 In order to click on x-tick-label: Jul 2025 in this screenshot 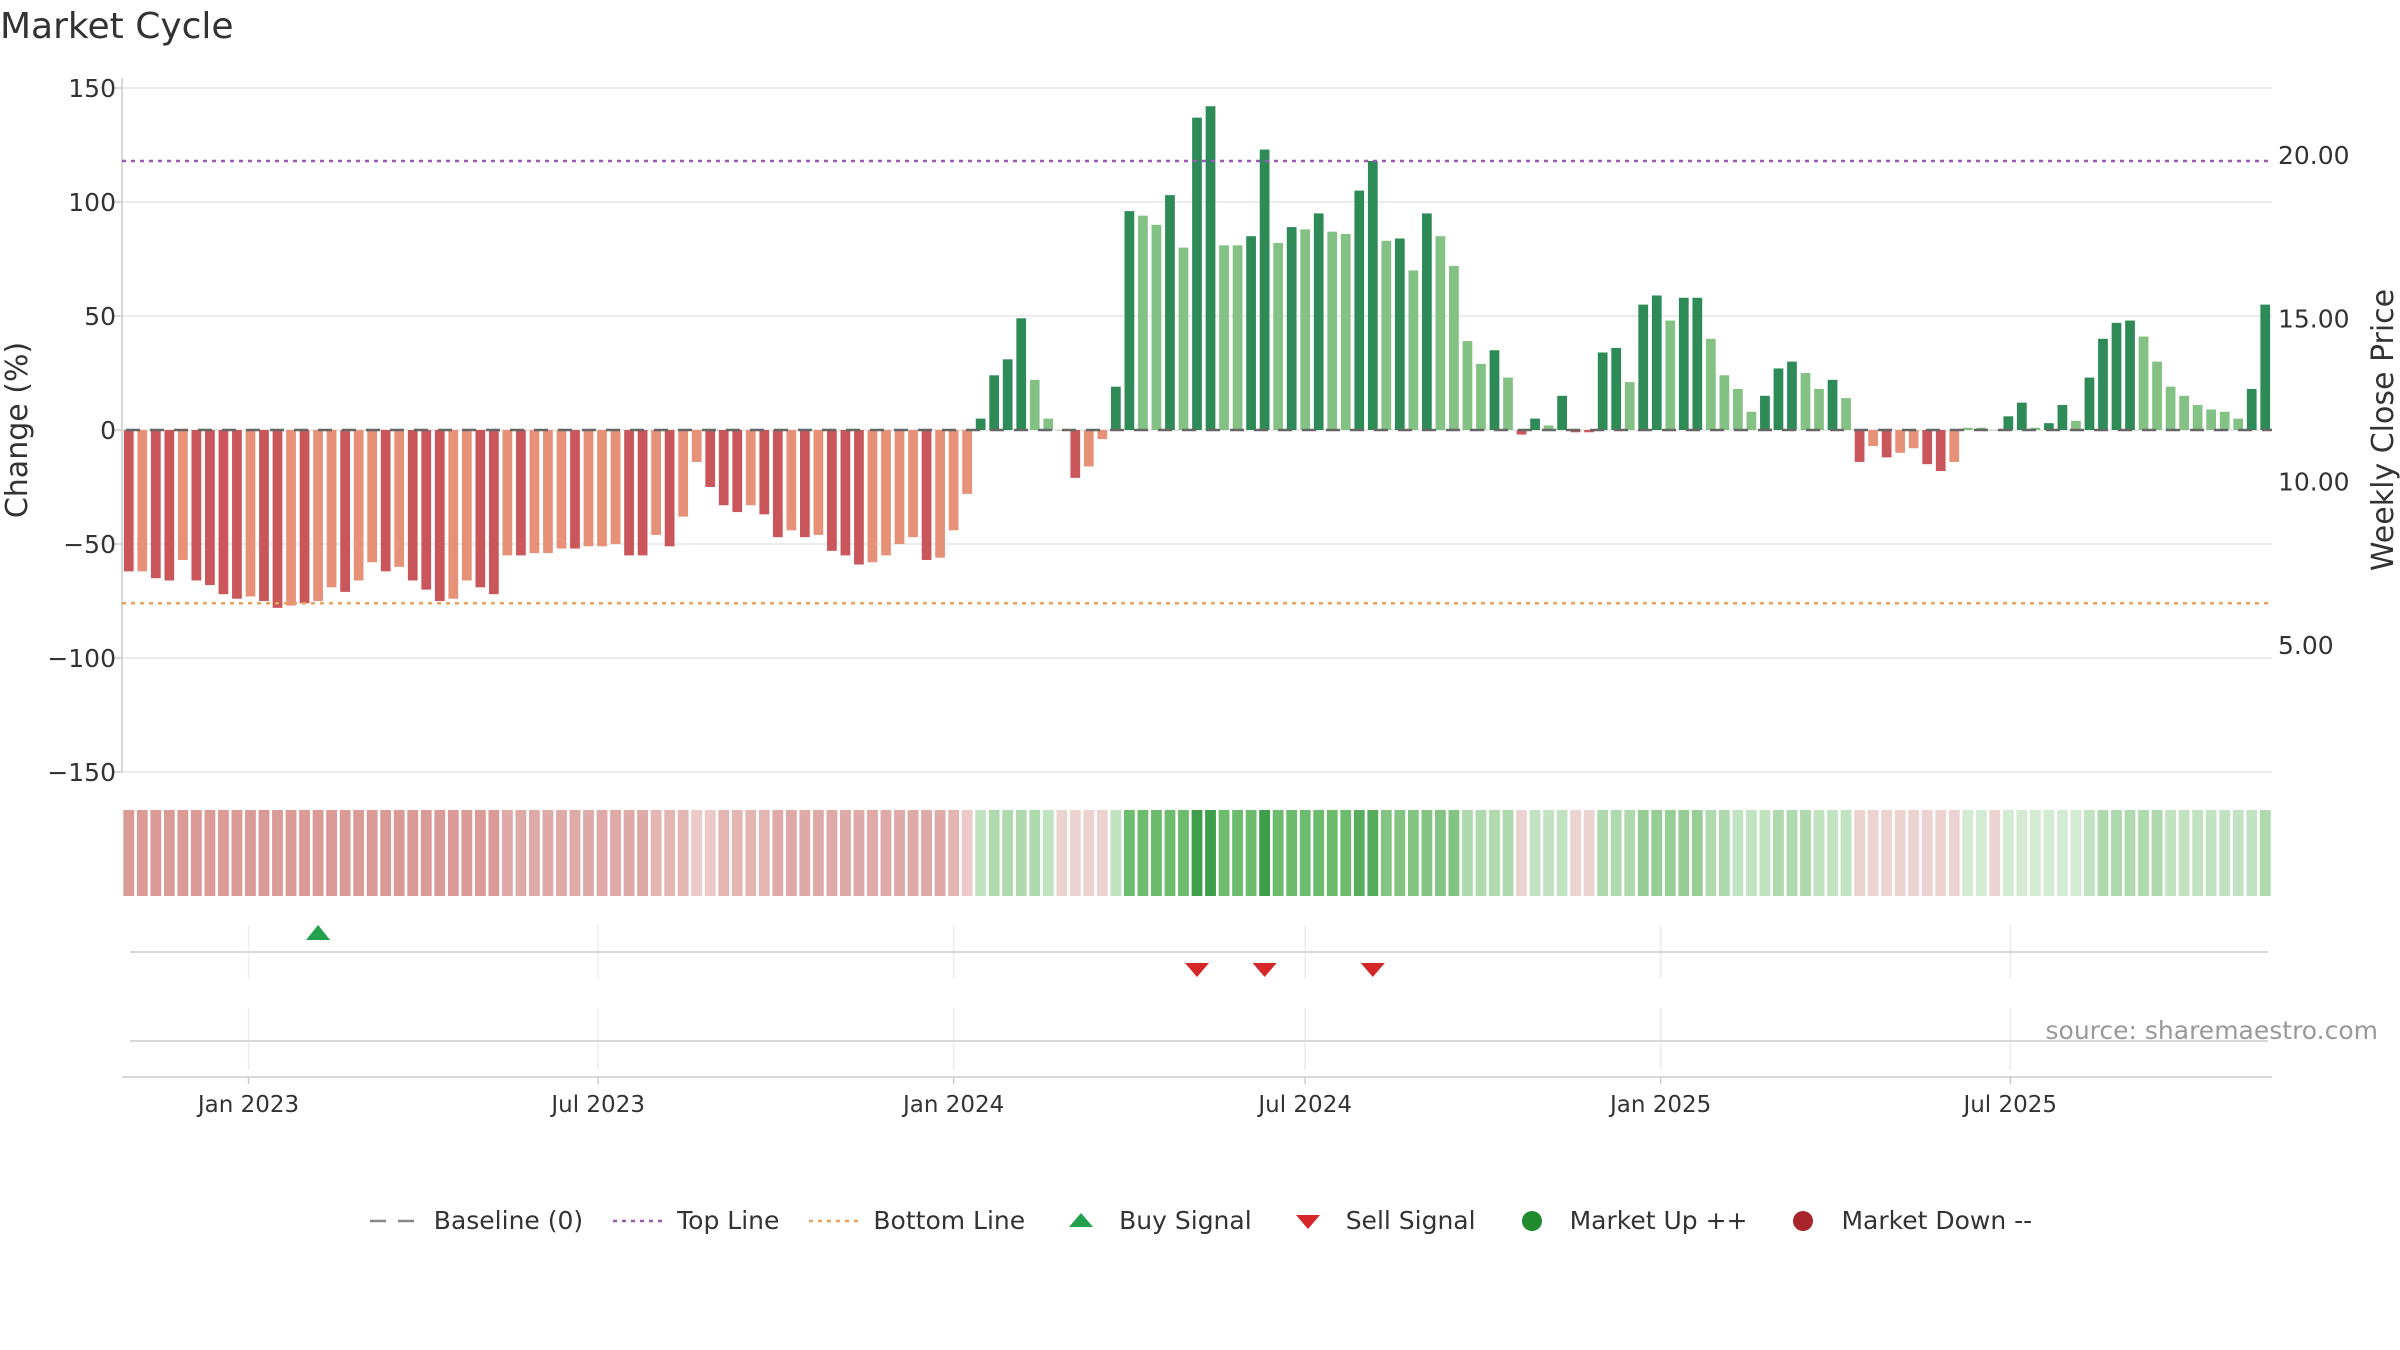, I will do `click(2009, 1105)`.